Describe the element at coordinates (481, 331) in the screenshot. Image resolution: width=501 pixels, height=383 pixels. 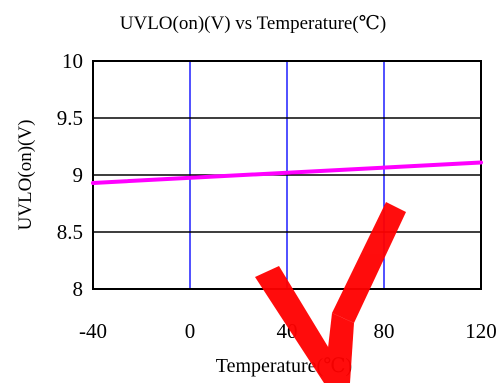
I see `x-tick-label: 120` at that location.